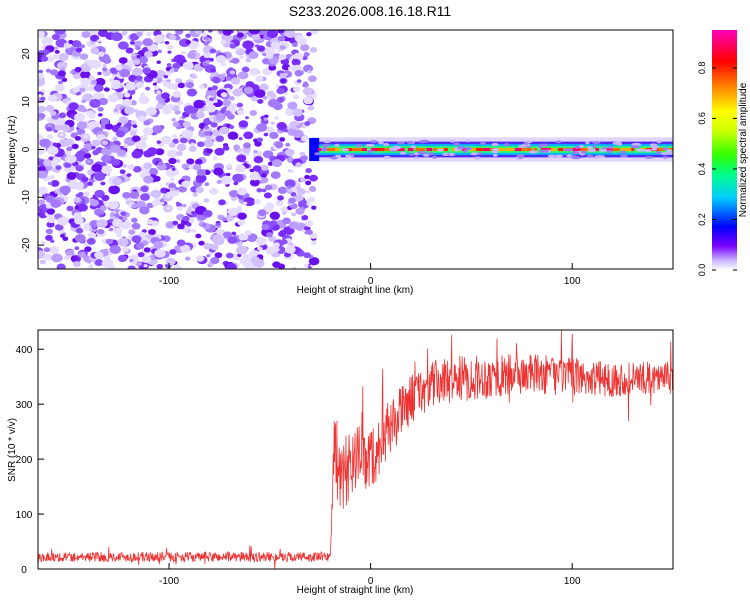  Describe the element at coordinates (314, 149) in the screenshot. I see `heatmap-band-onset` at that location.